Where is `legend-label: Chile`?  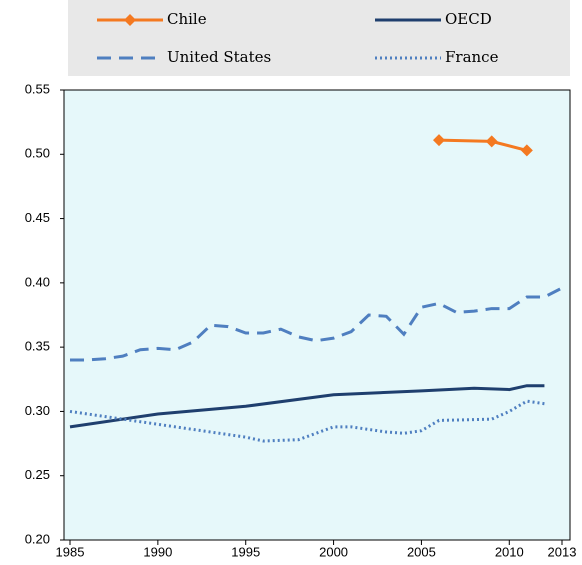 legend-label: Chile is located at coordinates (187, 19).